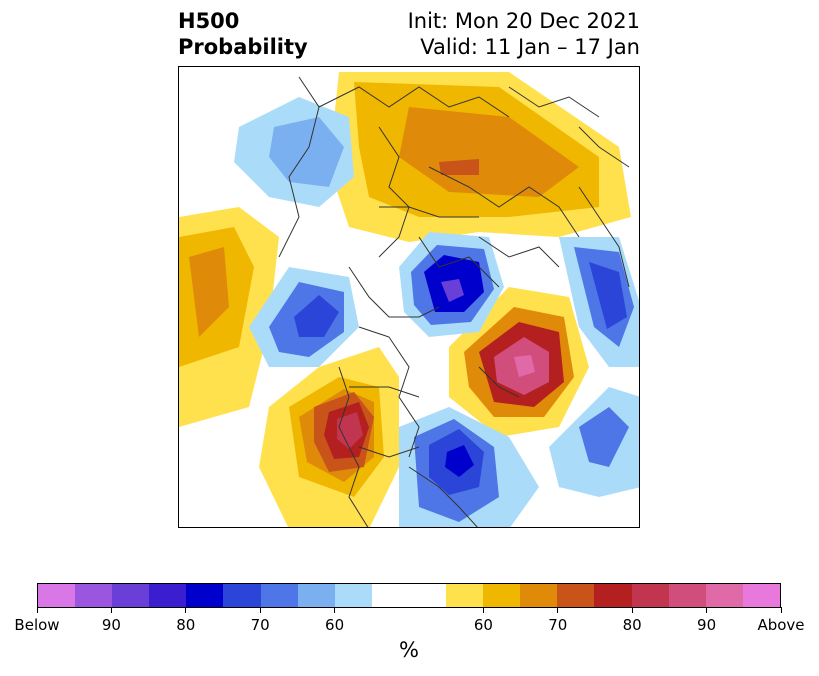  Describe the element at coordinates (209, 292) in the screenshot. I see `anomaly-above-west-inner` at that location.